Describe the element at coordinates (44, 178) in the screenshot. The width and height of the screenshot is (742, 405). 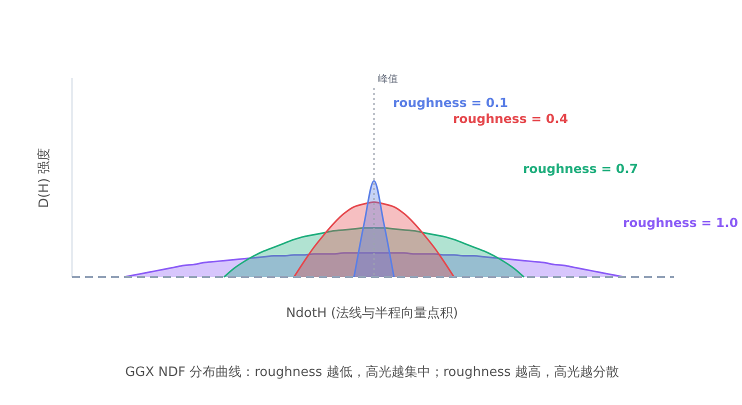
I see `y-axis-title: D(H) 强度` at that location.